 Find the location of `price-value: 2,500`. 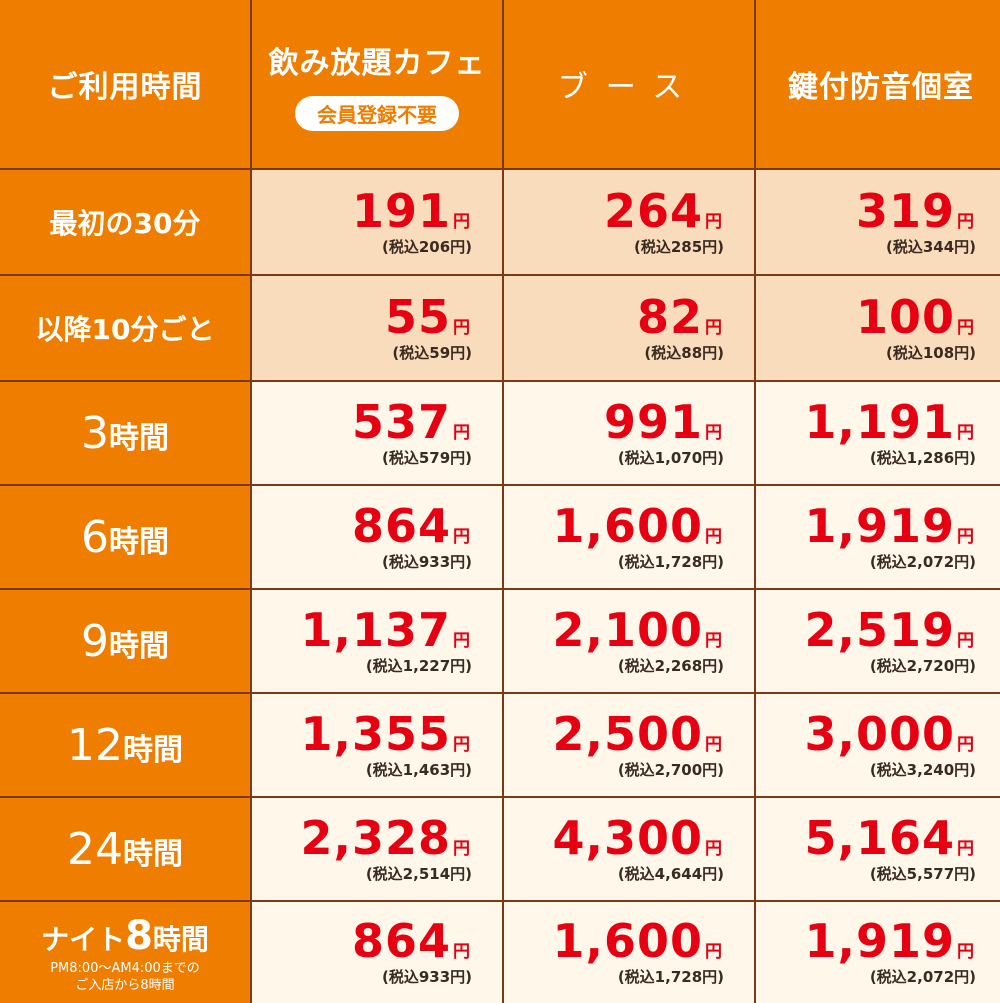

price-value: 2,500 is located at coordinates (627, 733).